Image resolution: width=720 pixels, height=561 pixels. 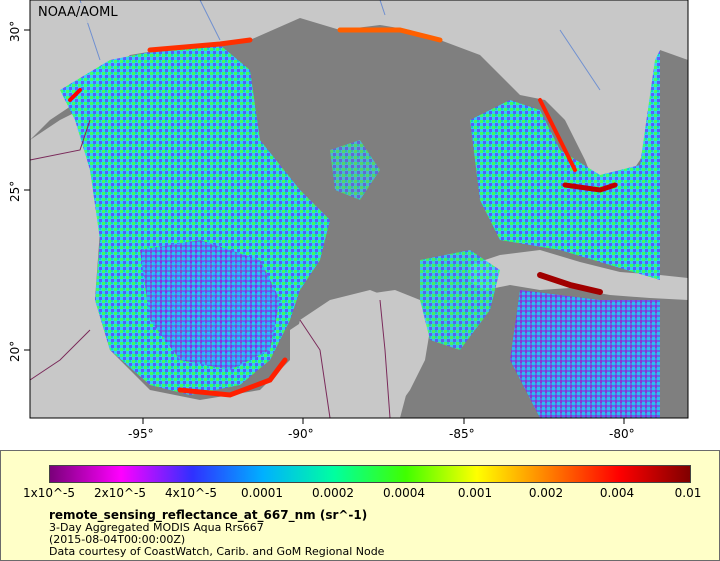 What do you see at coordinates (475, 493) in the screenshot?
I see `colorbar-label: 0.001` at bounding box center [475, 493].